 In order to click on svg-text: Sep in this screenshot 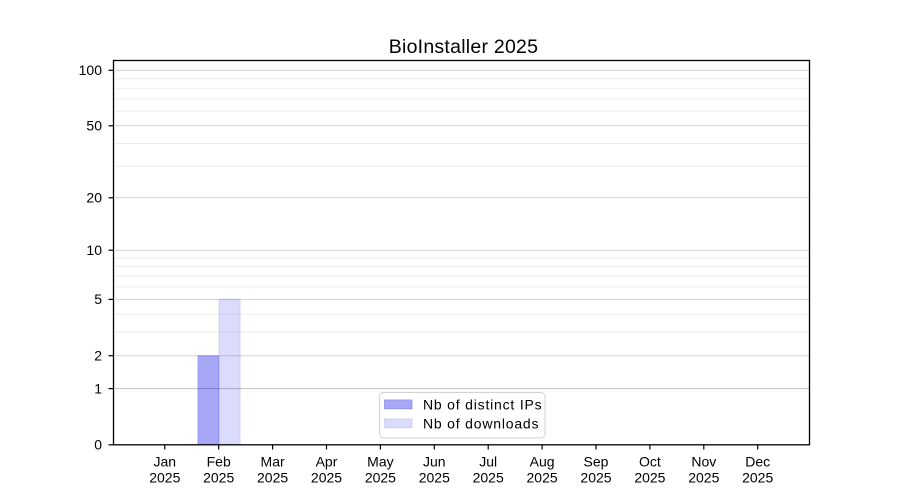, I will do `click(596, 461)`.